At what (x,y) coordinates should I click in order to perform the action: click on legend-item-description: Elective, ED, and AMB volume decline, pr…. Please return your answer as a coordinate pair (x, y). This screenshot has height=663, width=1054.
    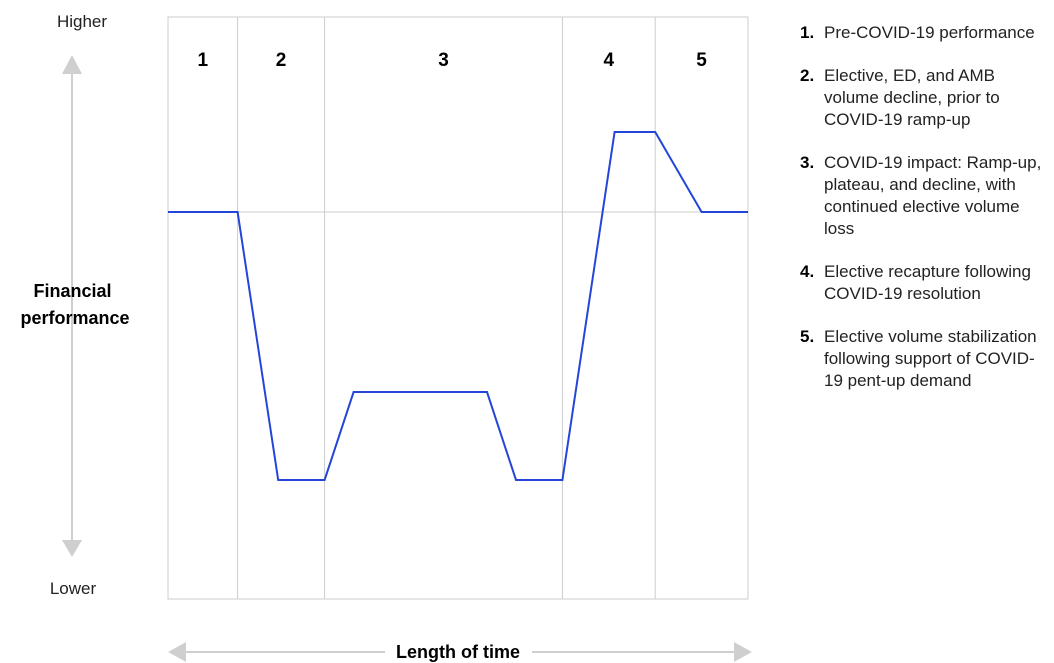
    Looking at the image, I should click on (912, 97).